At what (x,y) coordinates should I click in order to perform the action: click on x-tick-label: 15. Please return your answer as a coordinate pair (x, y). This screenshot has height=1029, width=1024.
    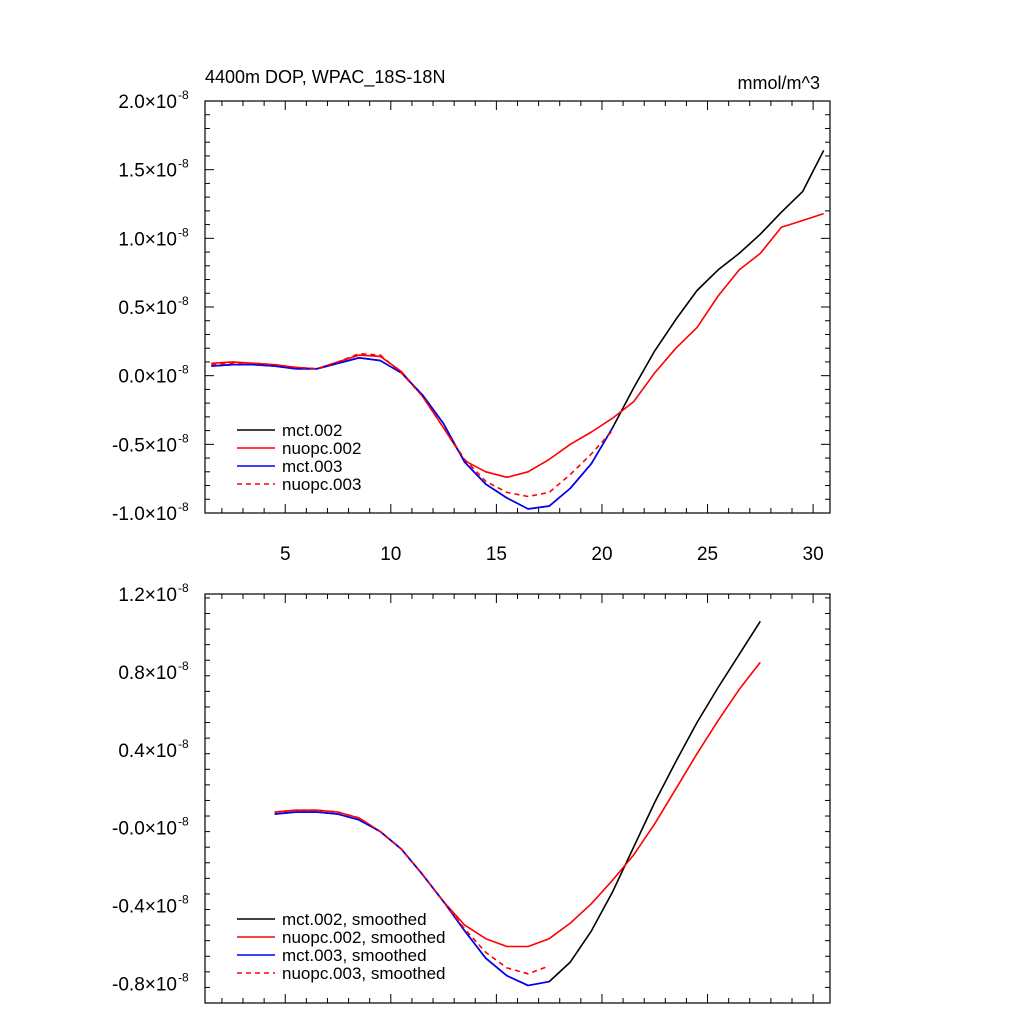
    Looking at the image, I should click on (496, 554).